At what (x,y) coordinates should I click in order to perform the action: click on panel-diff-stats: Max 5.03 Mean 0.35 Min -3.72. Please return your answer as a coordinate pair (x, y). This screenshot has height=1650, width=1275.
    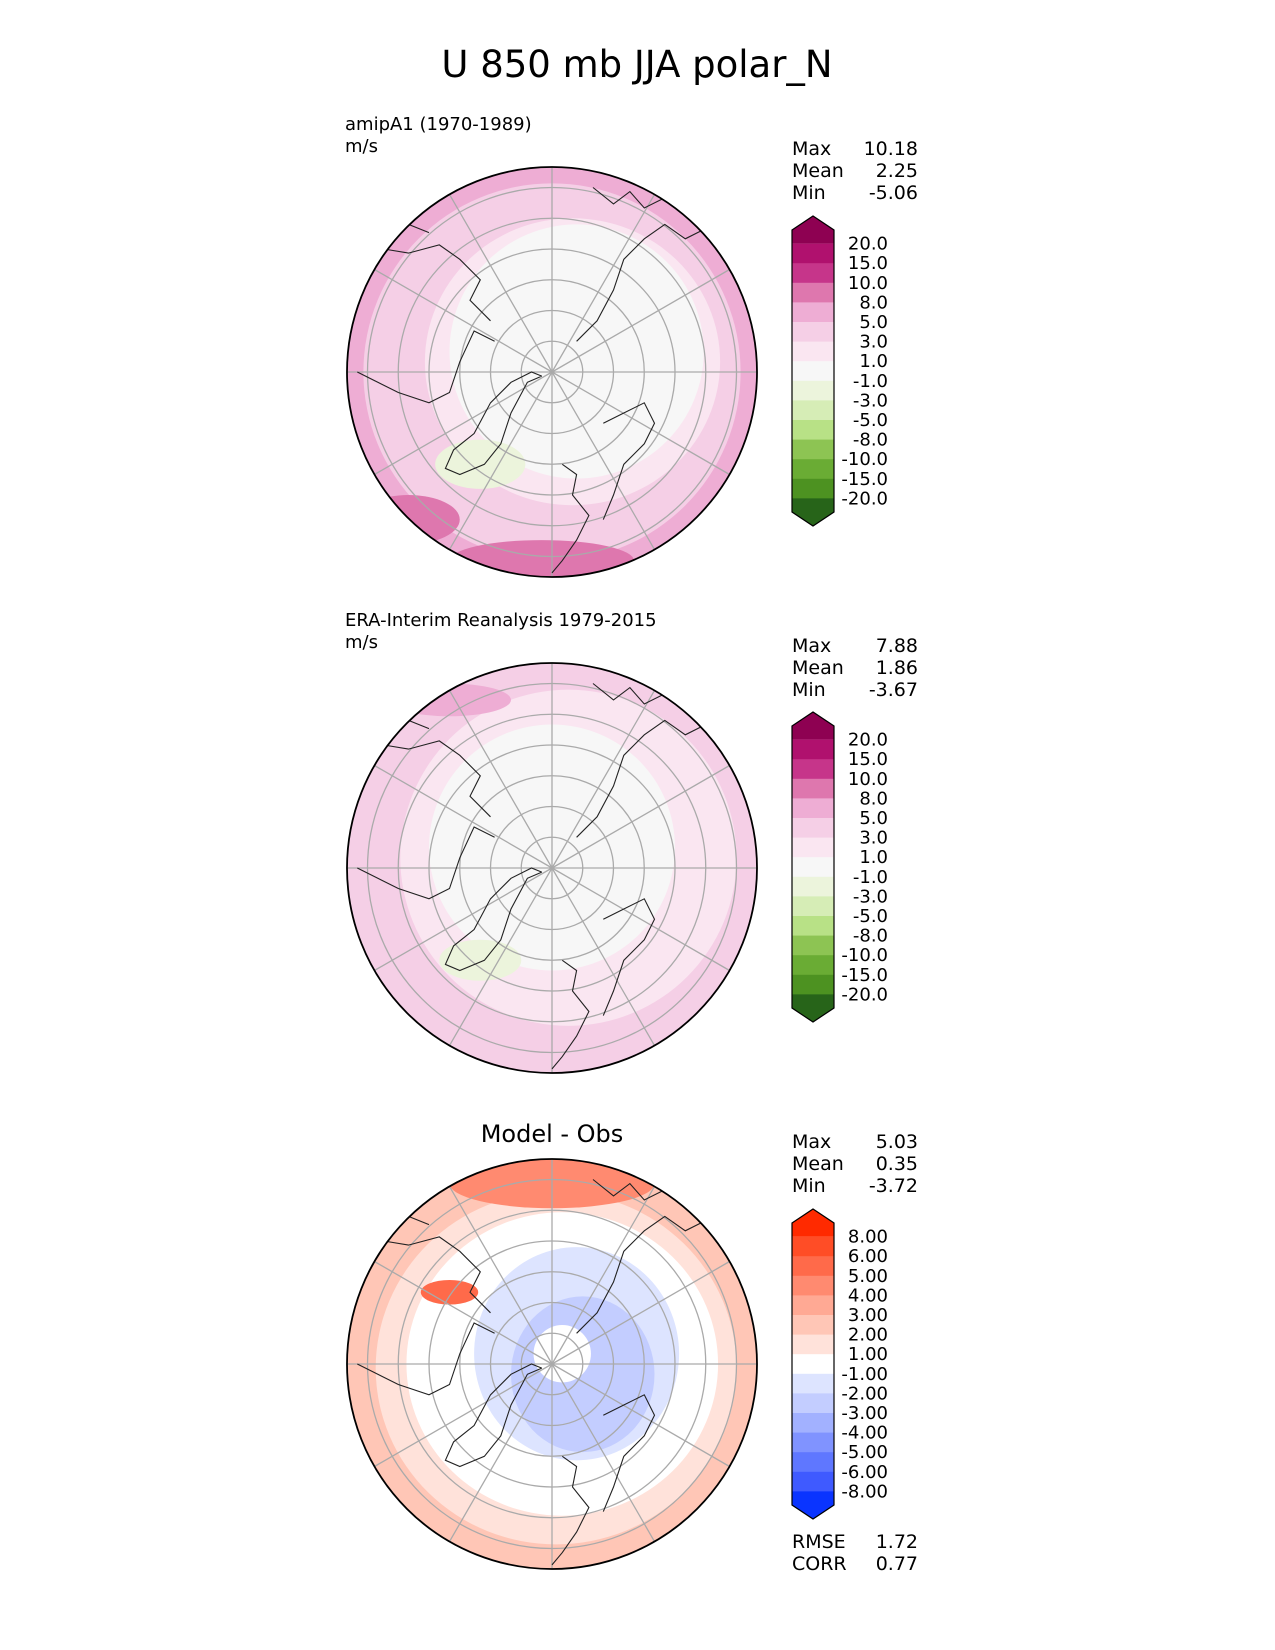
    Looking at the image, I should click on (855, 1164).